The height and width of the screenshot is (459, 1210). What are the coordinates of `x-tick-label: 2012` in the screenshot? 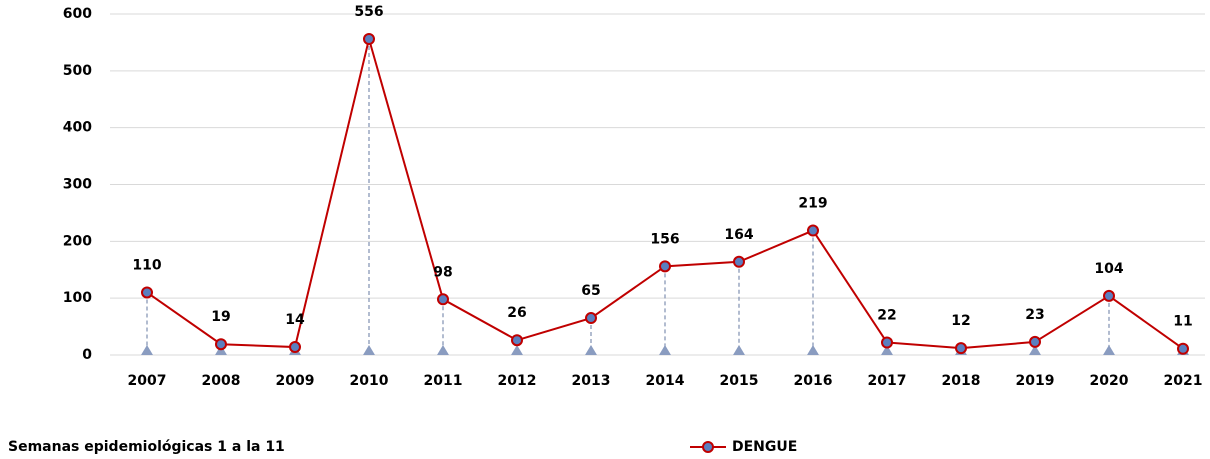 It's located at (517, 381).